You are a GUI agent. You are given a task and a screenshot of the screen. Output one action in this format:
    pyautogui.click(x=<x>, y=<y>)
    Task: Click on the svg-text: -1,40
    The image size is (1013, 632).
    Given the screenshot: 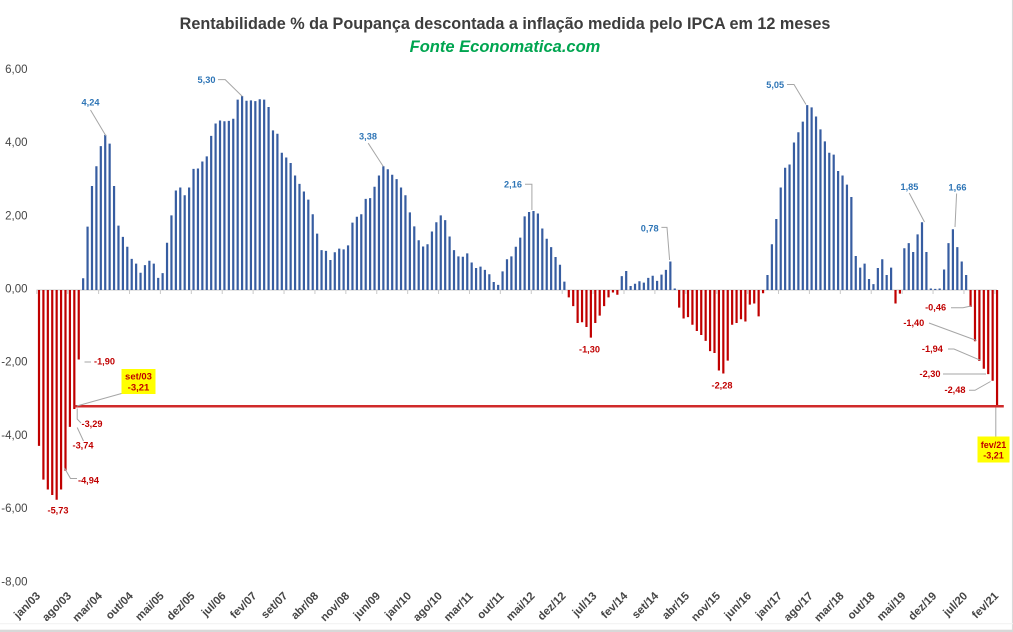 What is the action you would take?
    pyautogui.click(x=913, y=323)
    